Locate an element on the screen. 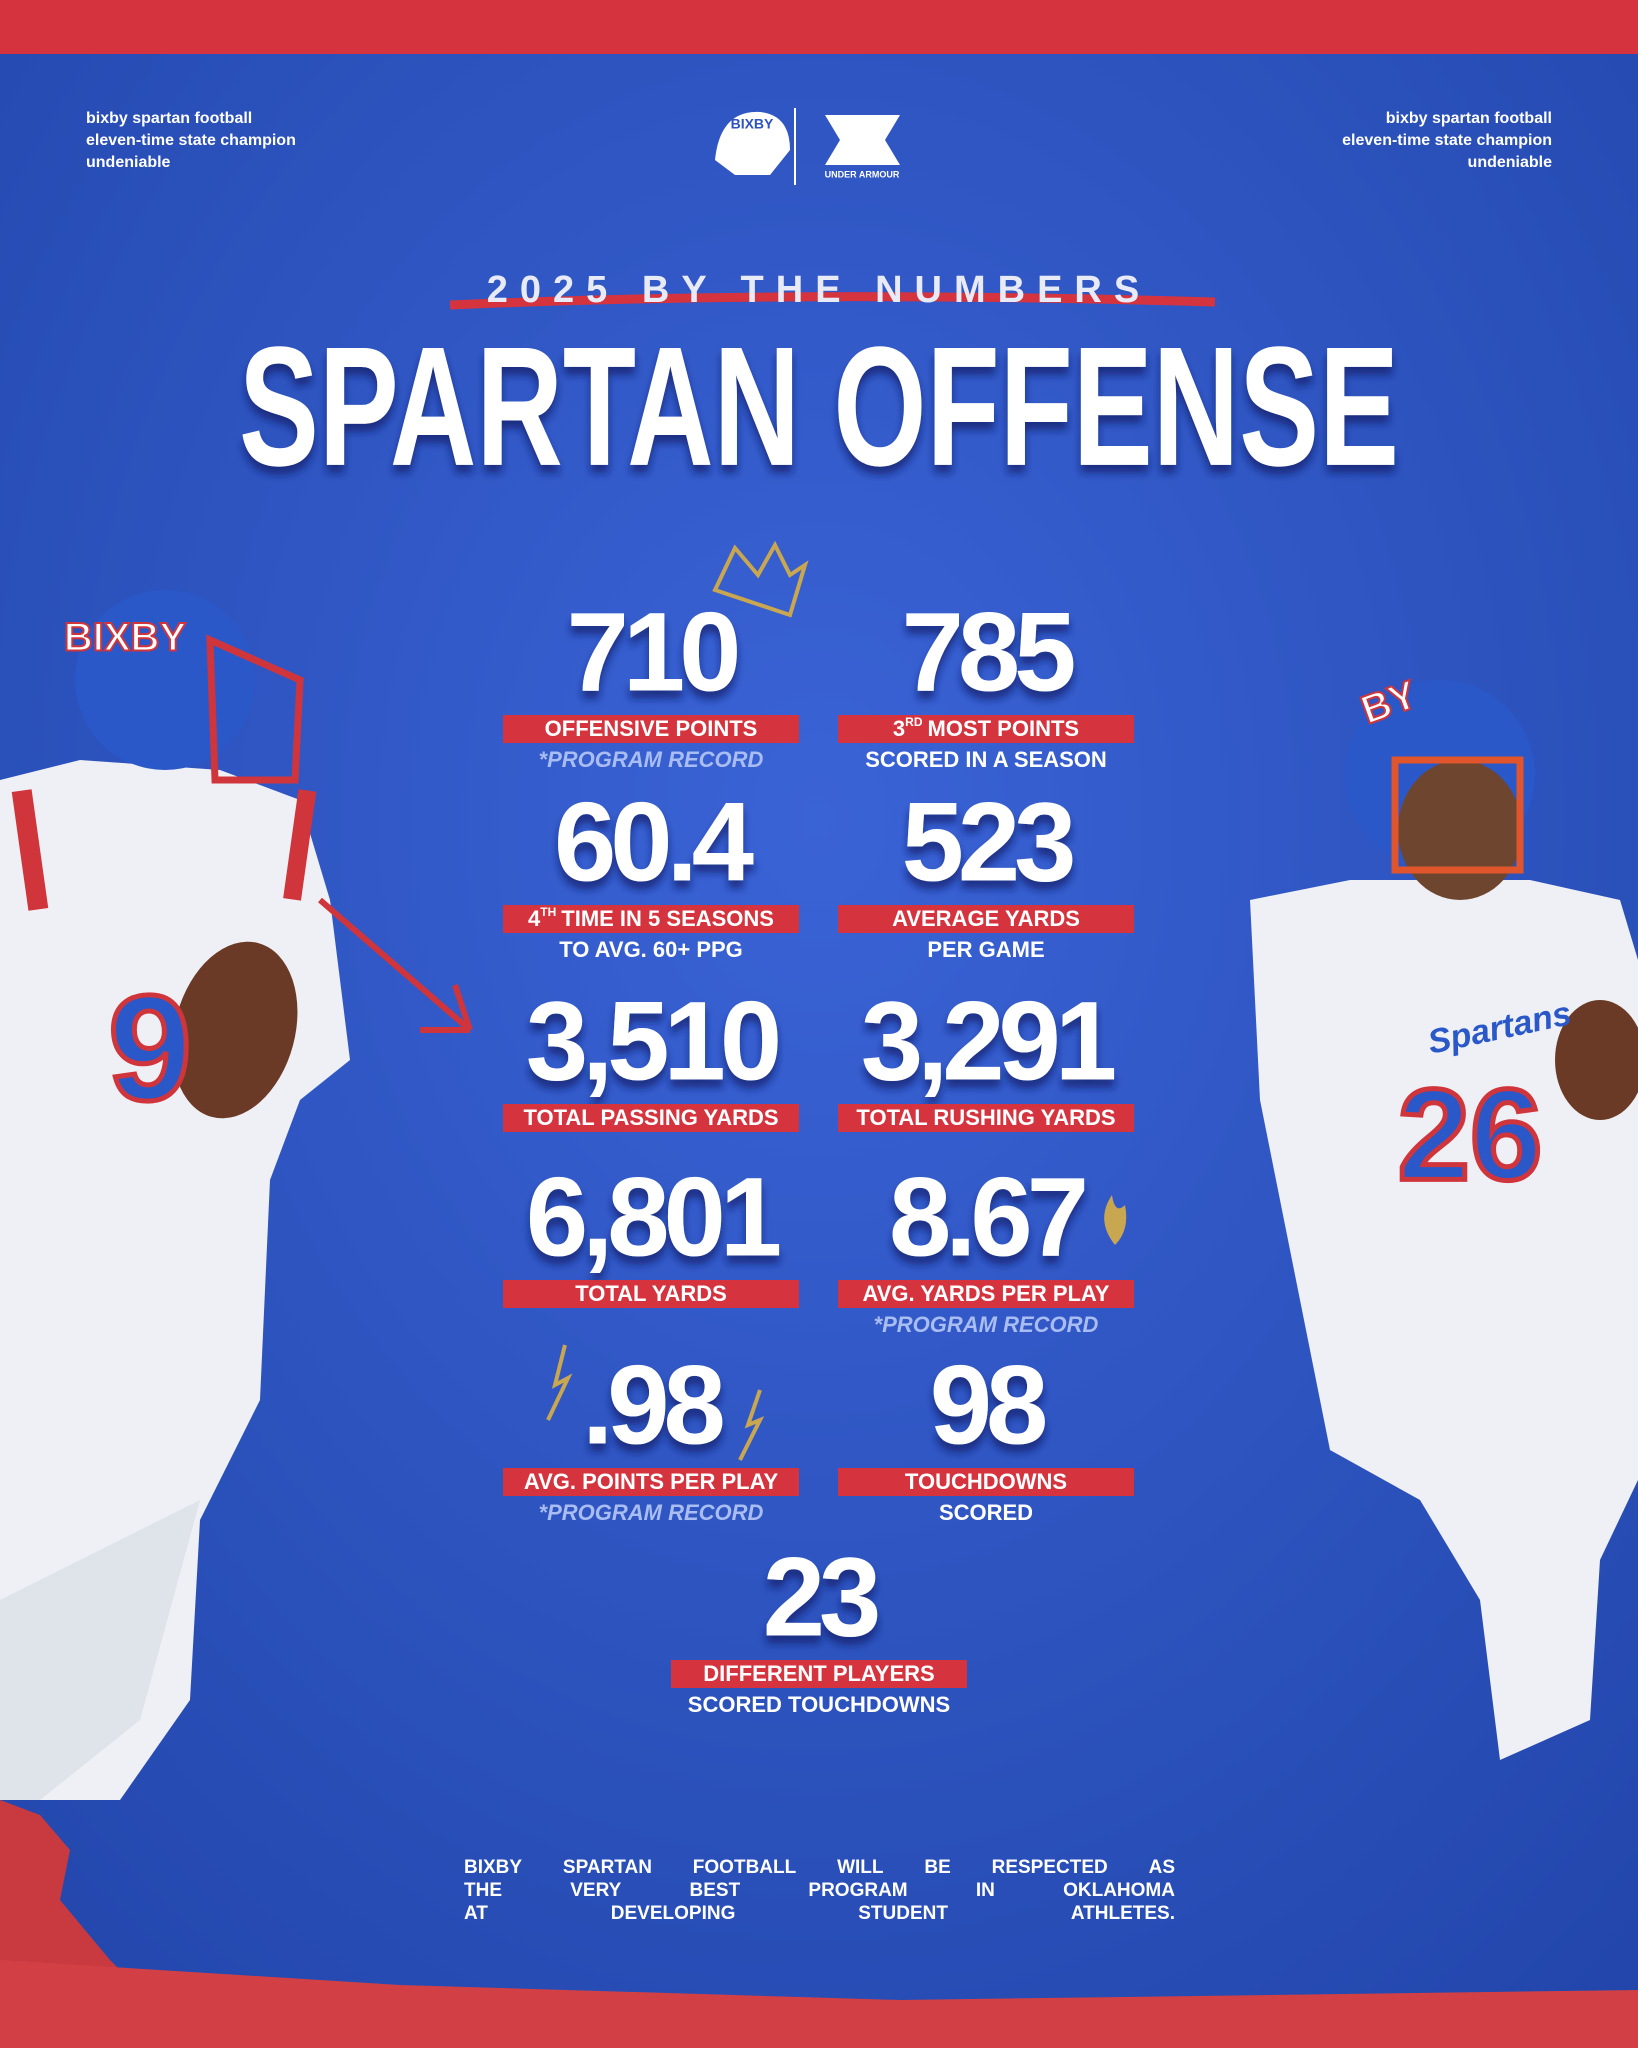 Image resolution: width=1638 pixels, height=2048 pixels. stat-note: SCORED is located at coordinates (986, 1512).